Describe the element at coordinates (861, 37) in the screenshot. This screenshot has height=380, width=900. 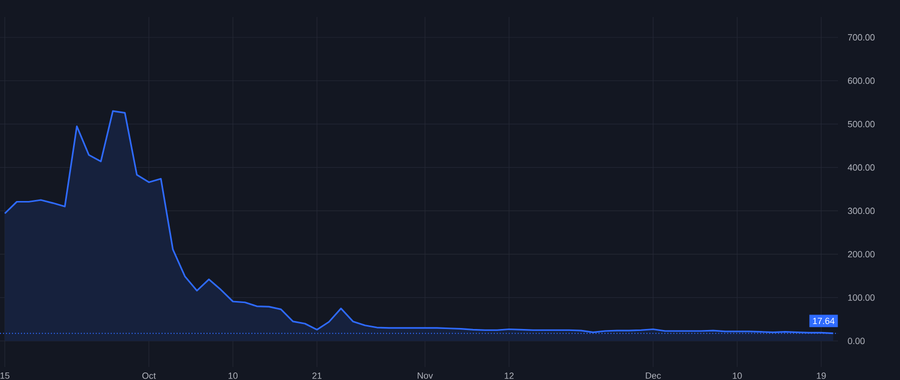
I see `y-tick-label: 700.00` at that location.